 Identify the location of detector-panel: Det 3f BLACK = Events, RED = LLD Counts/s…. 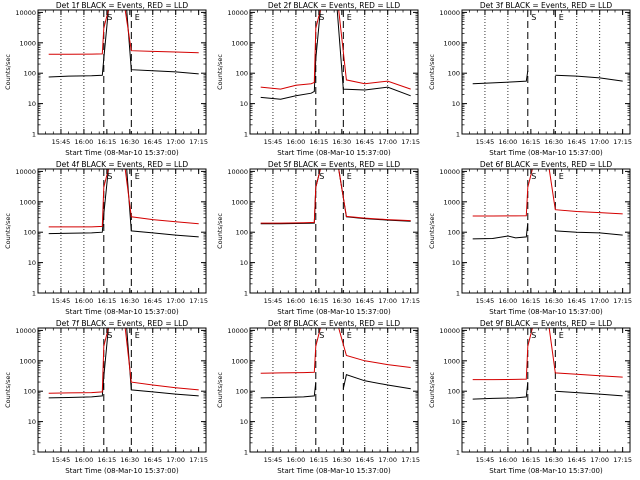
(530, 79).